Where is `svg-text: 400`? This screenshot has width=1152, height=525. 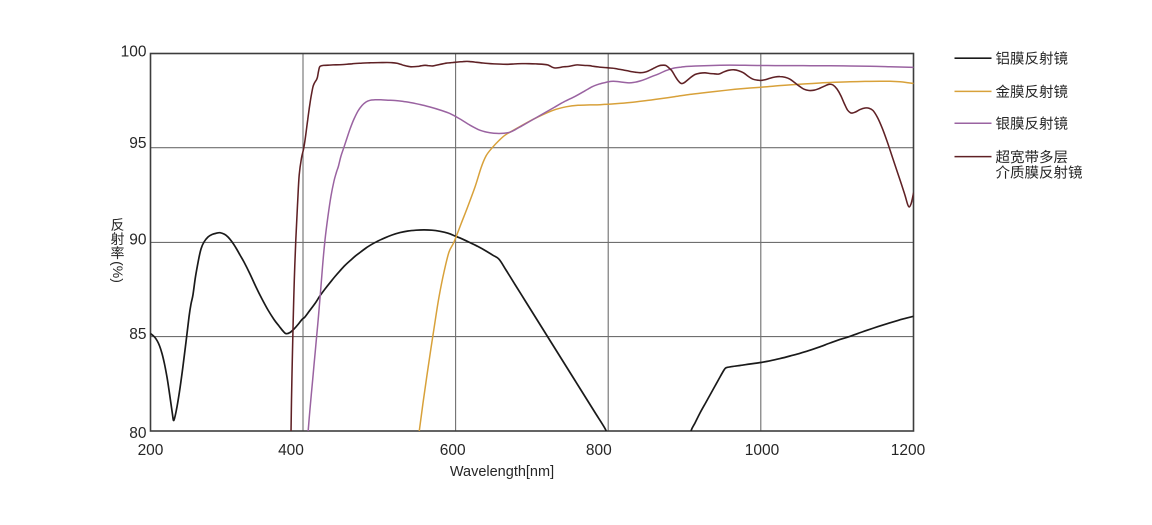 svg-text: 400 is located at coordinates (291, 450).